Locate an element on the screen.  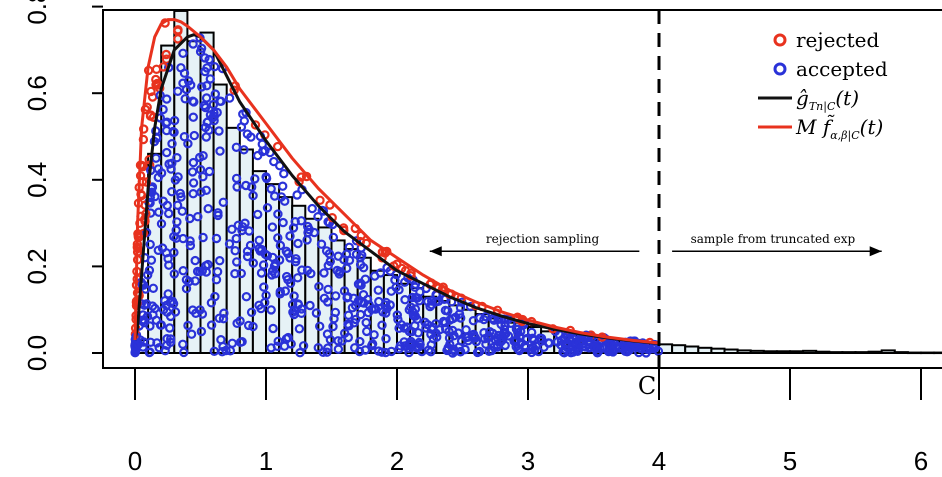
y-tick-label: 0.4 is located at coordinates (37, 180).